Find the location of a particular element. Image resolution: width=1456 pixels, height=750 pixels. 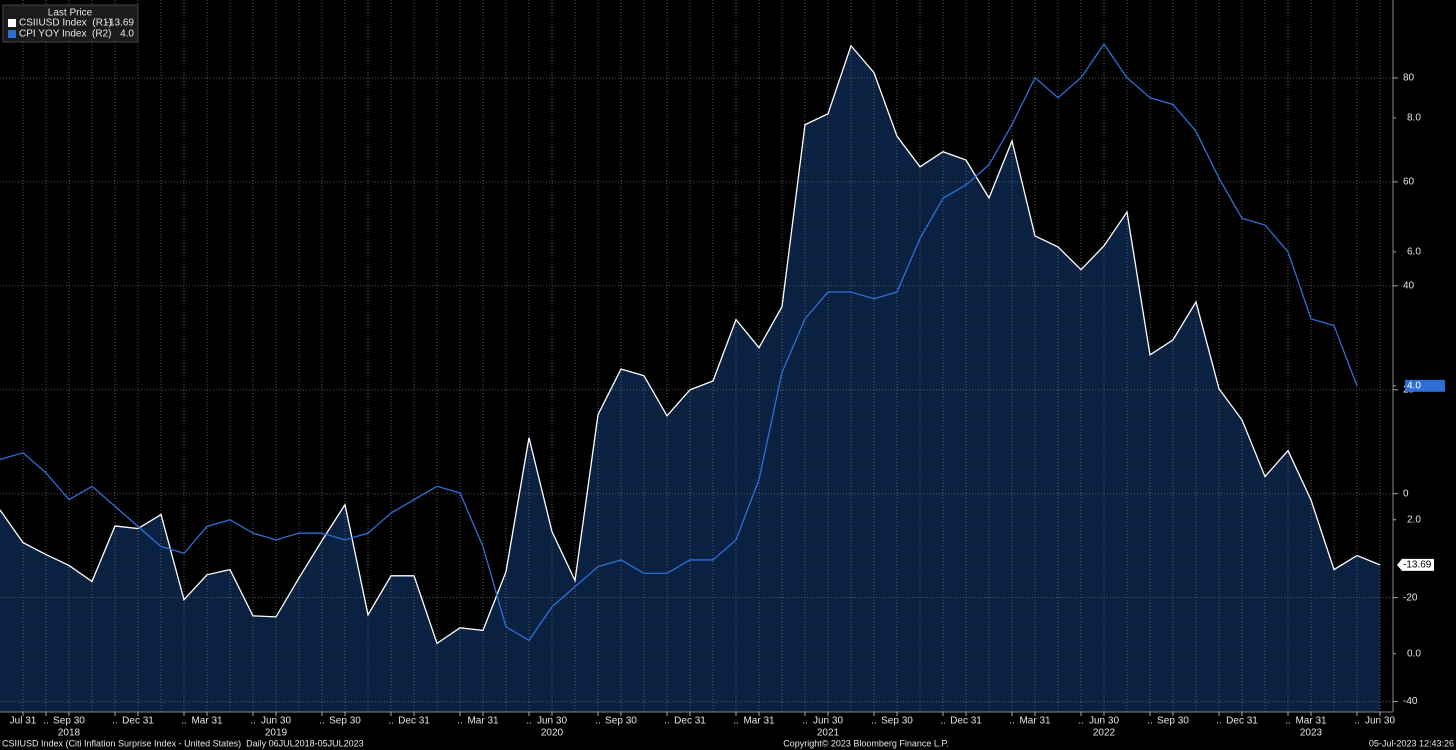

y2-tick-label: 2.0 is located at coordinates (1414, 519).